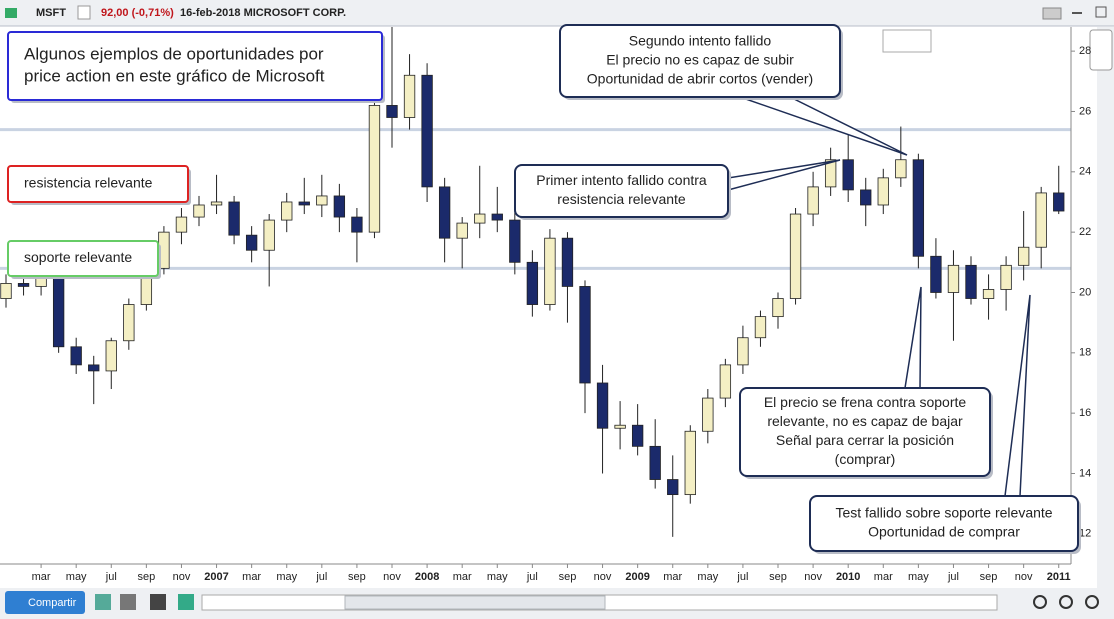 This screenshot has width=1114, height=619. Describe the element at coordinates (88, 183) in the screenshot. I see `annotation-text: resistencia relevante` at that location.